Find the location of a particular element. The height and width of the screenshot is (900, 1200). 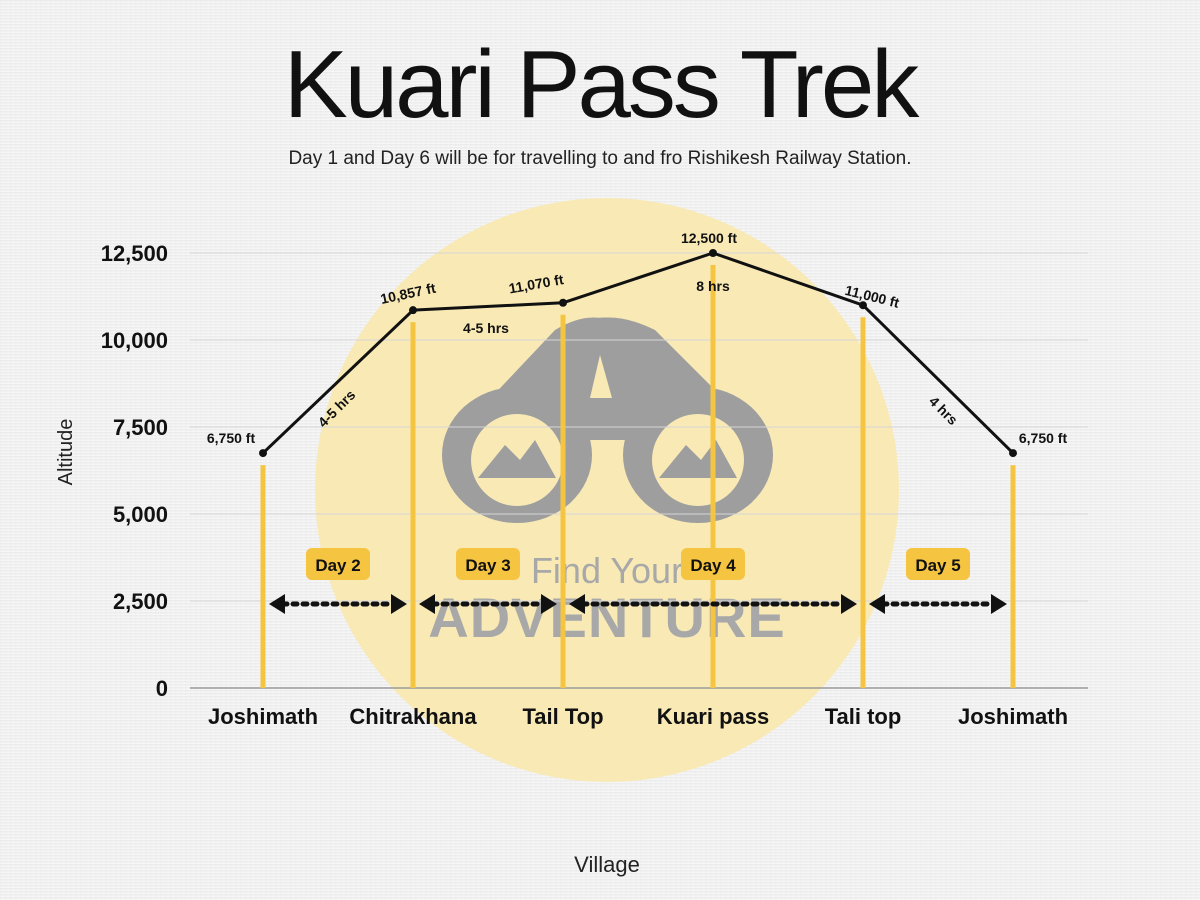

day-span: Day 4 is located at coordinates (713, 581).